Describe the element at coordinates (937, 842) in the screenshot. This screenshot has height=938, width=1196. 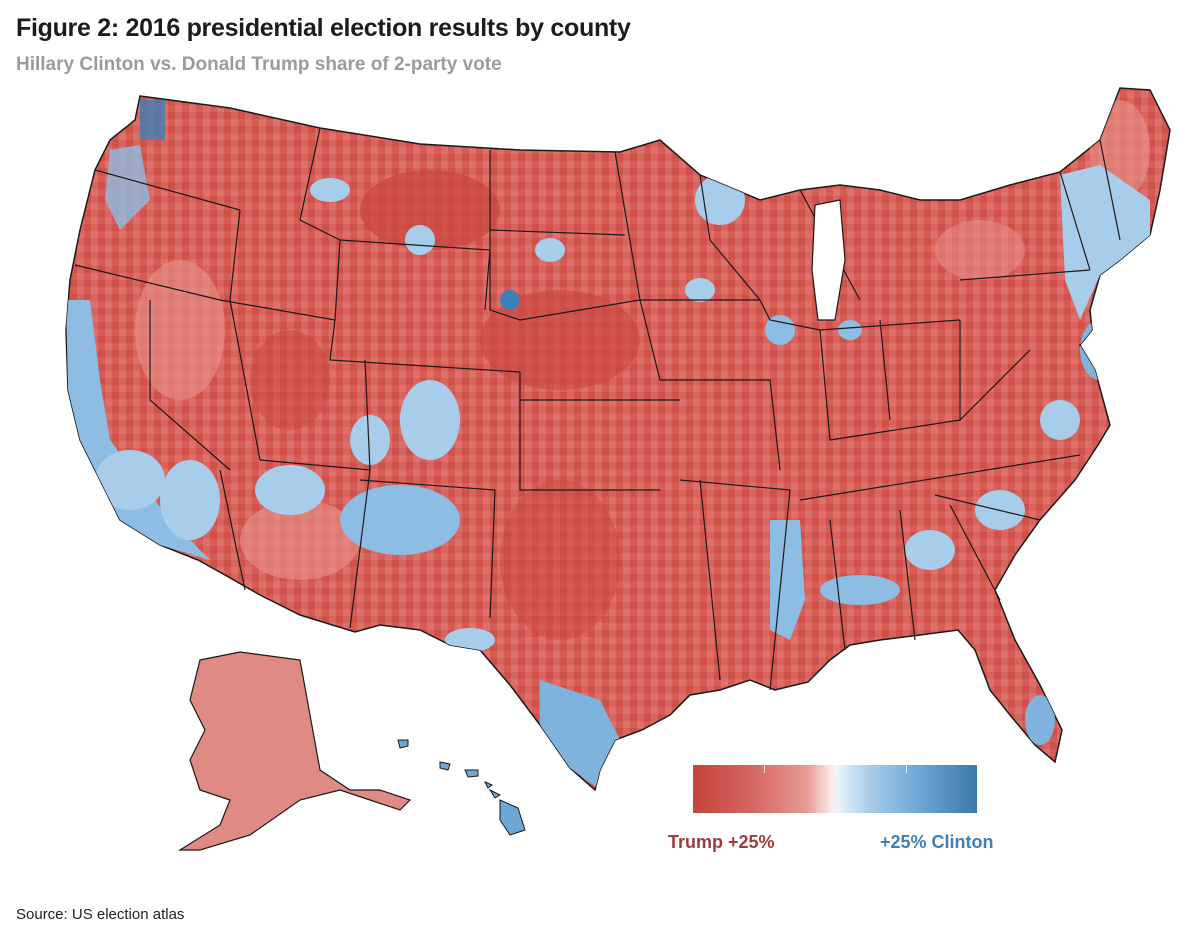
I see `legend-clinton-label: +25% Clinton` at that location.